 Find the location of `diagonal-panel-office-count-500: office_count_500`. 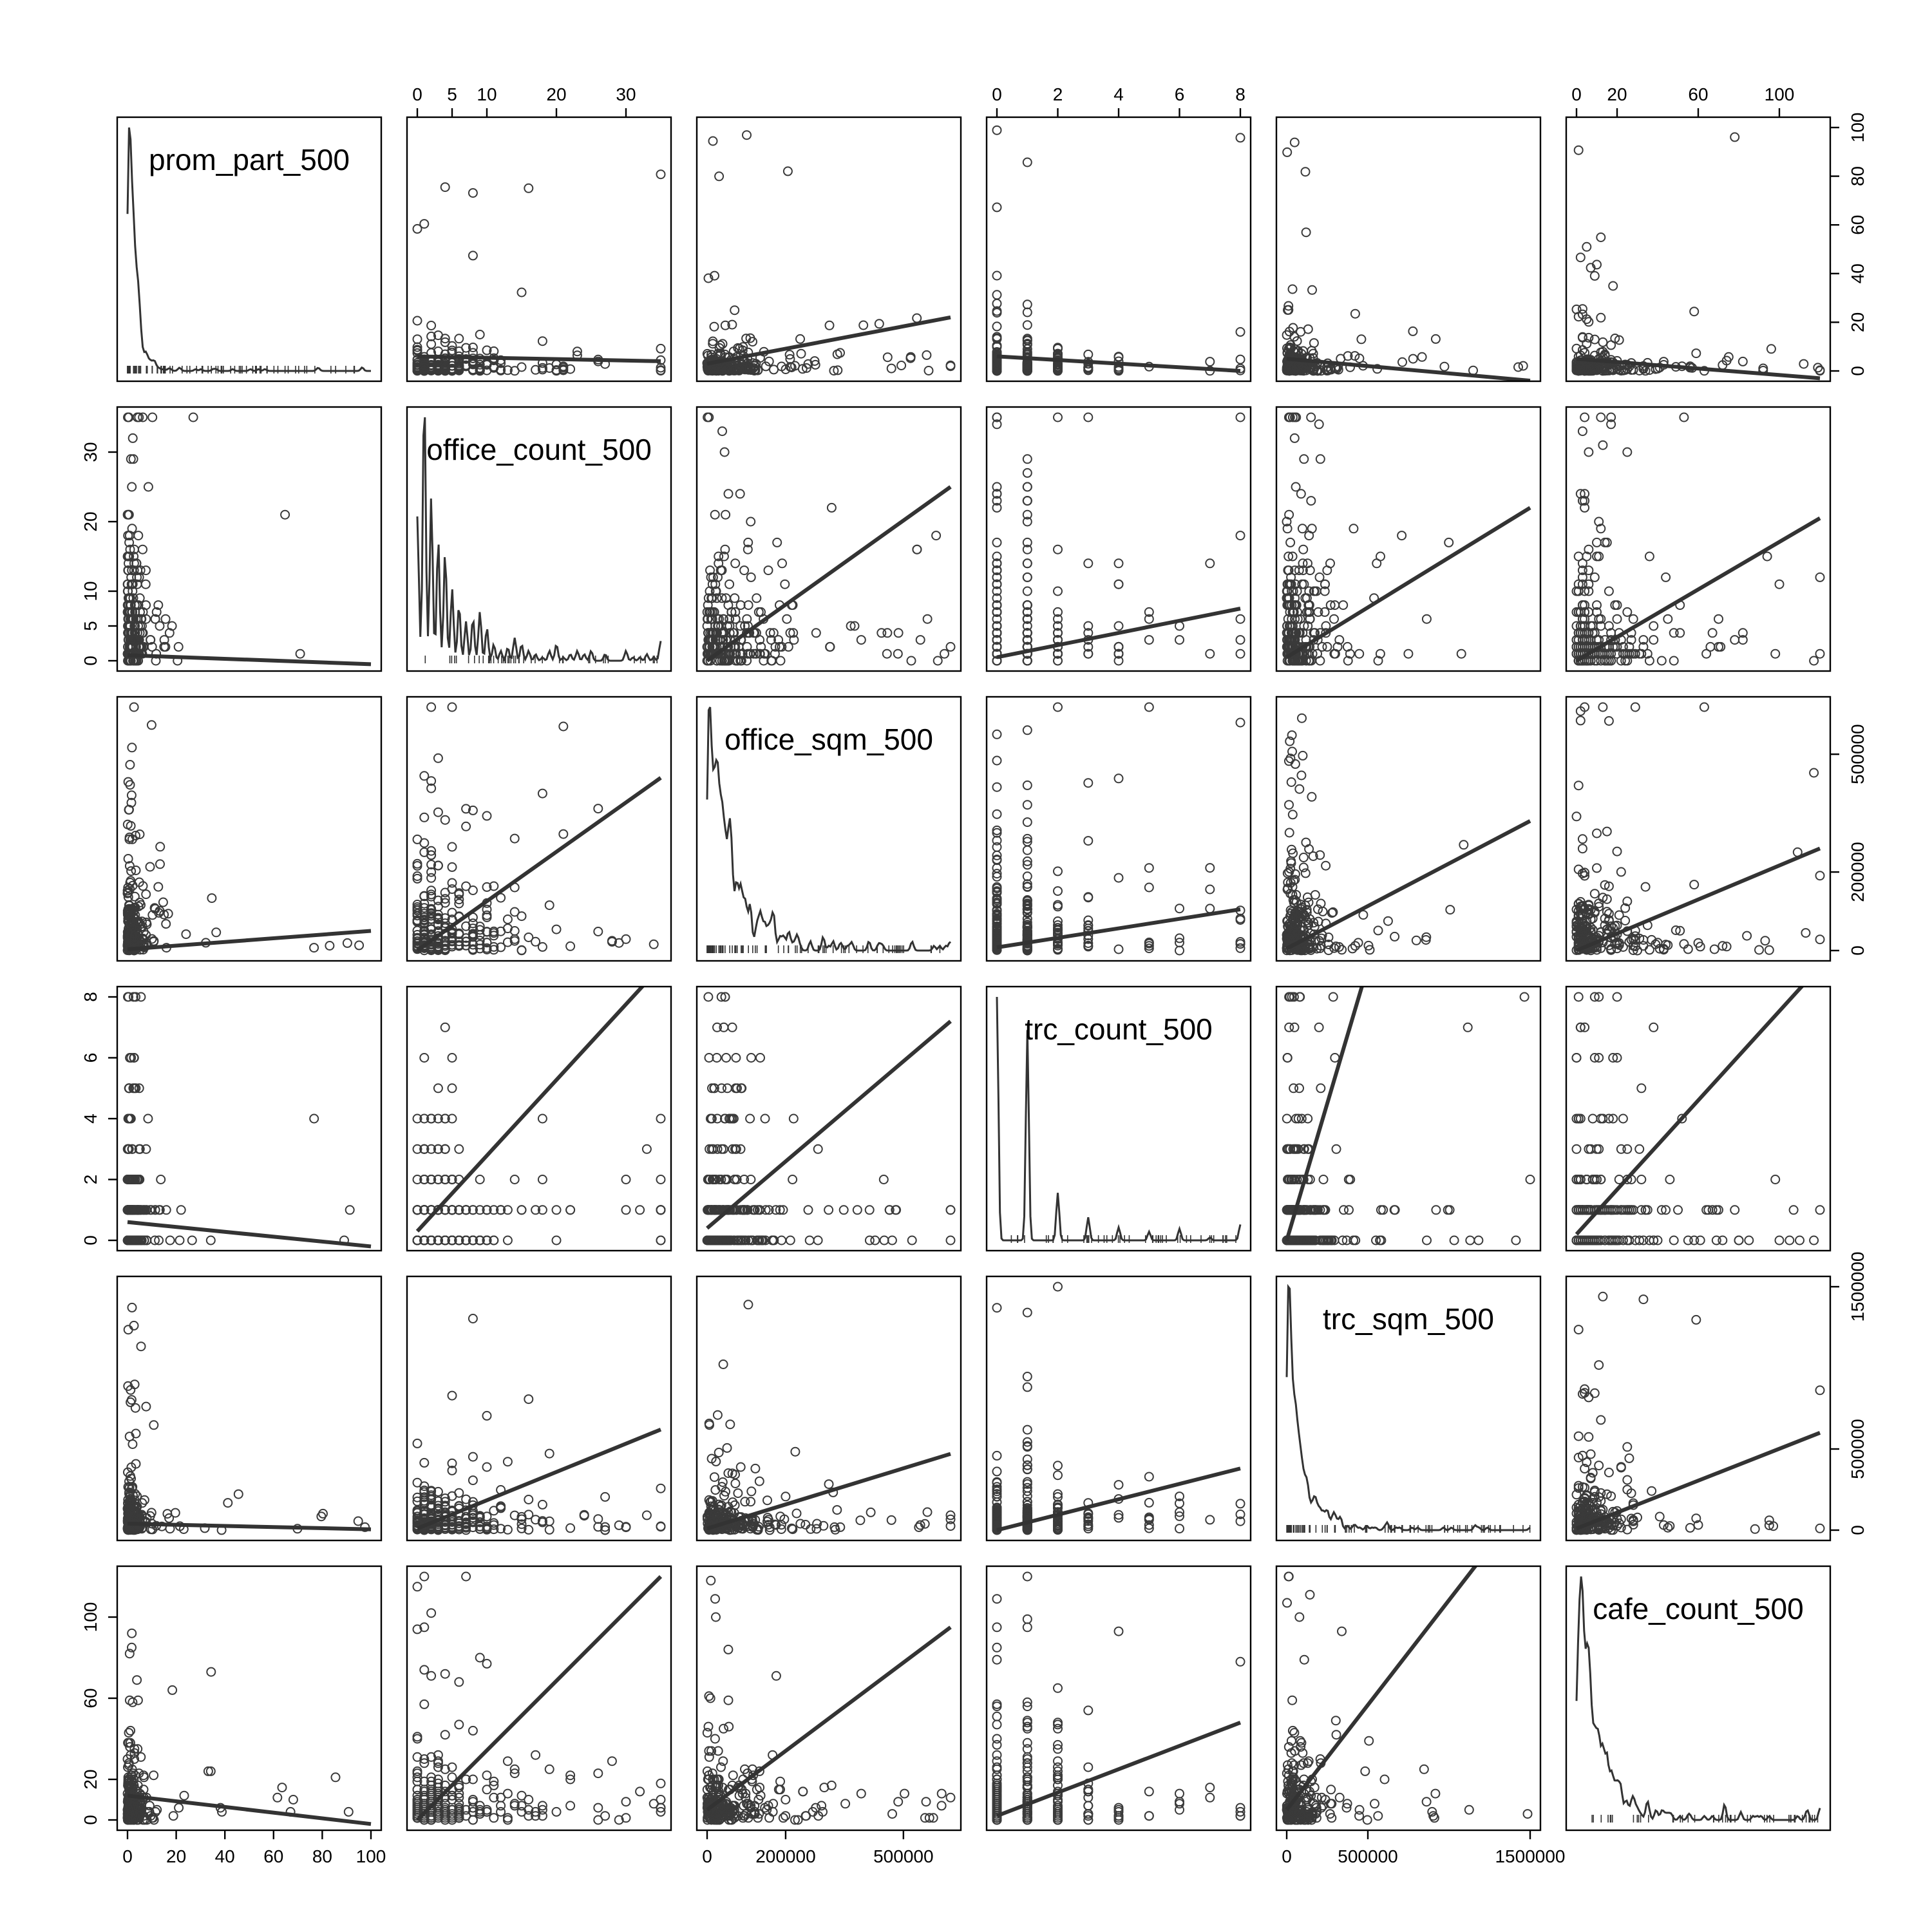

diagonal-panel-office-count-500: office_count_500 is located at coordinates (539, 539).